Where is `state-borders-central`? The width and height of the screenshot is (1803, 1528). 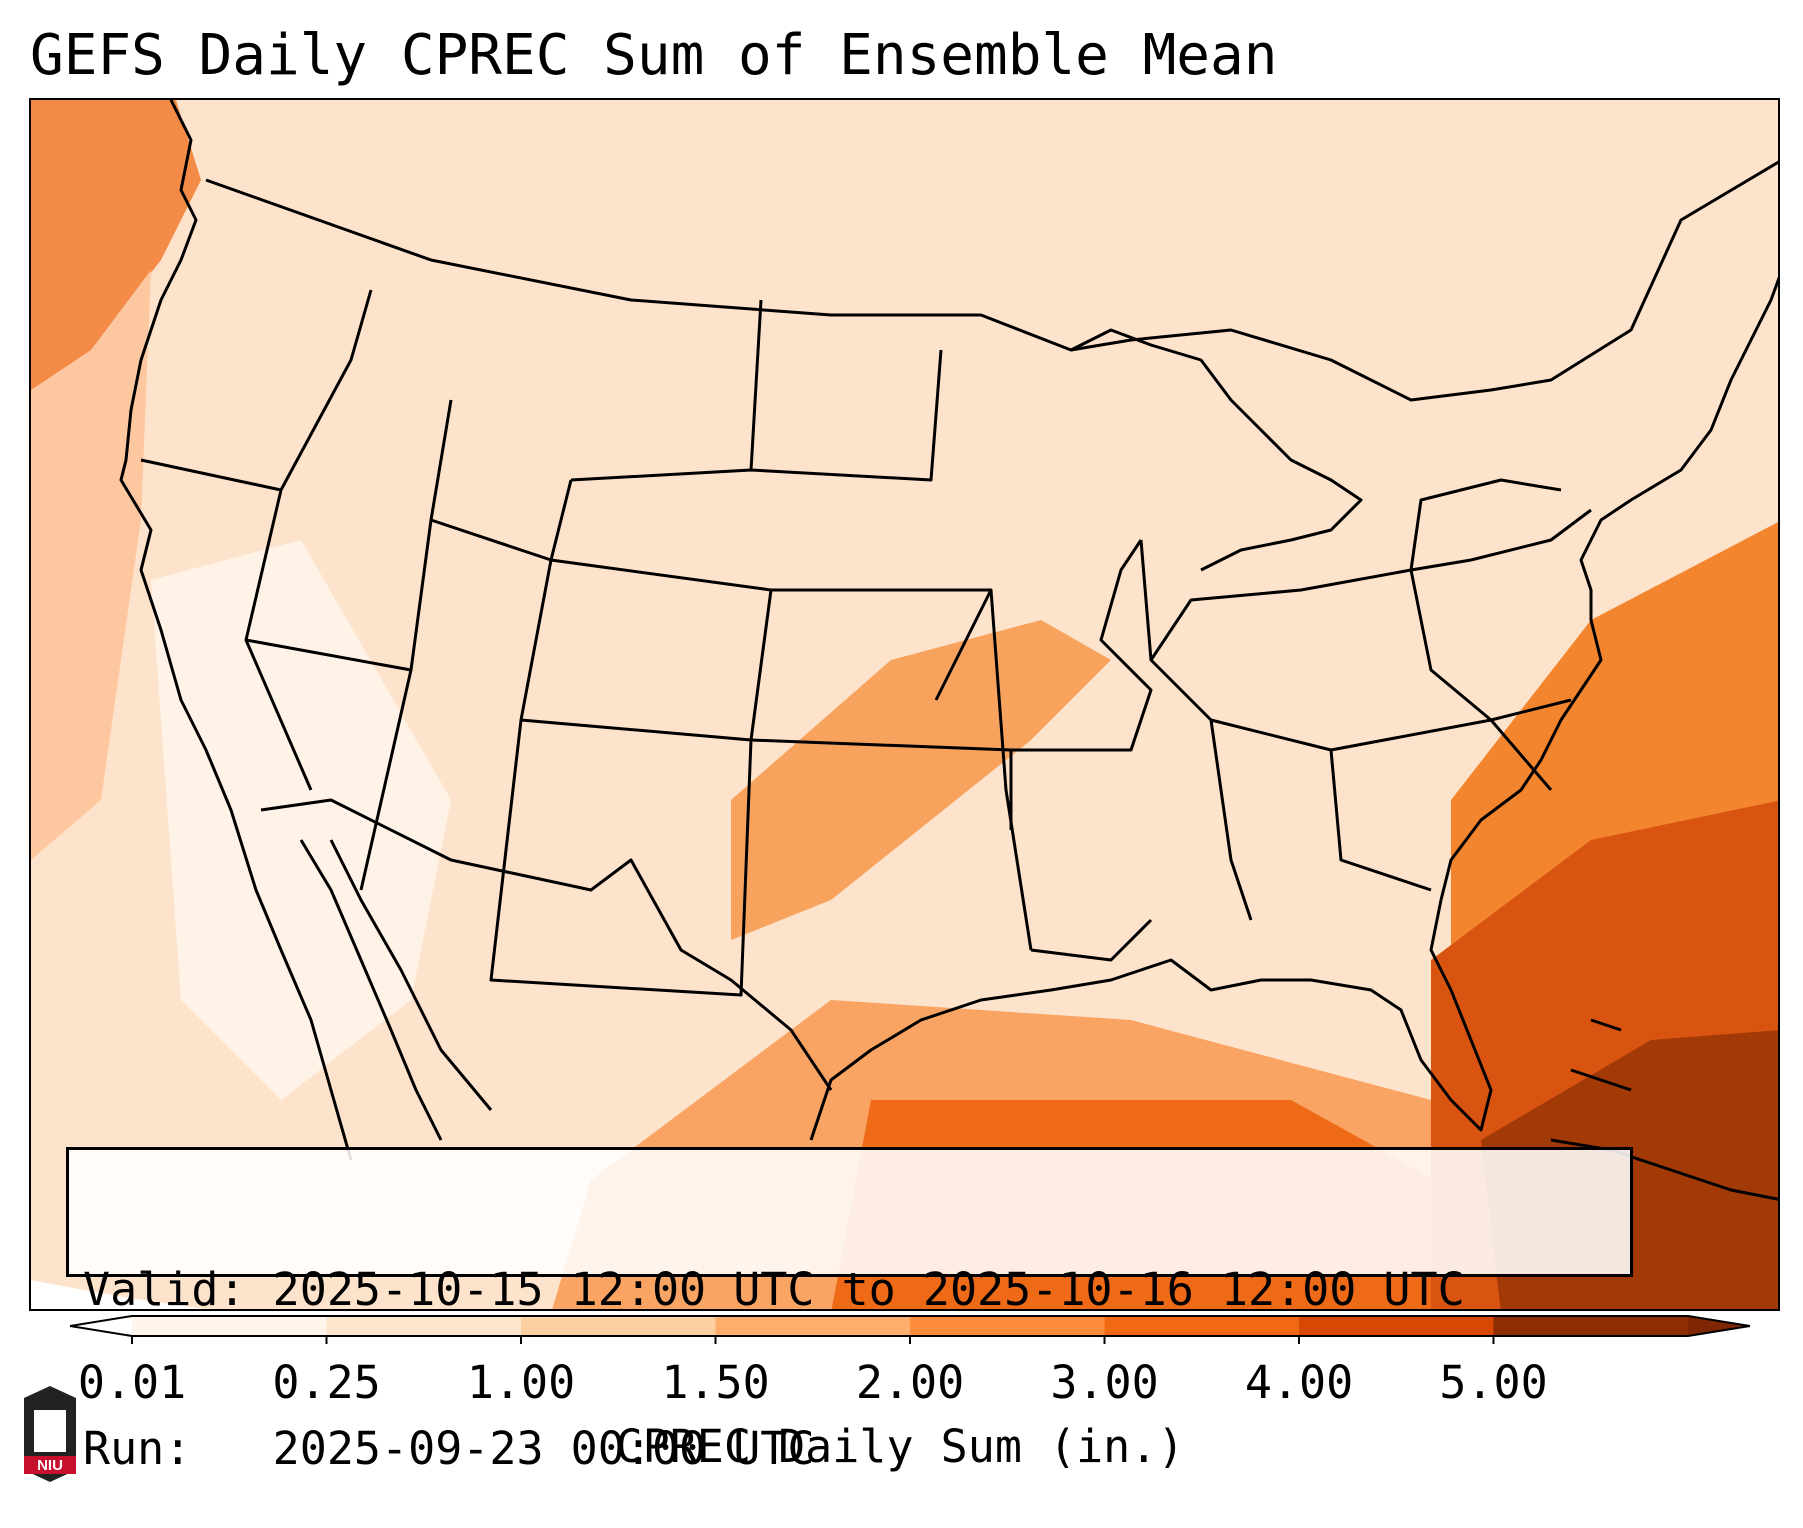
state-borders-central is located at coordinates (861, 630).